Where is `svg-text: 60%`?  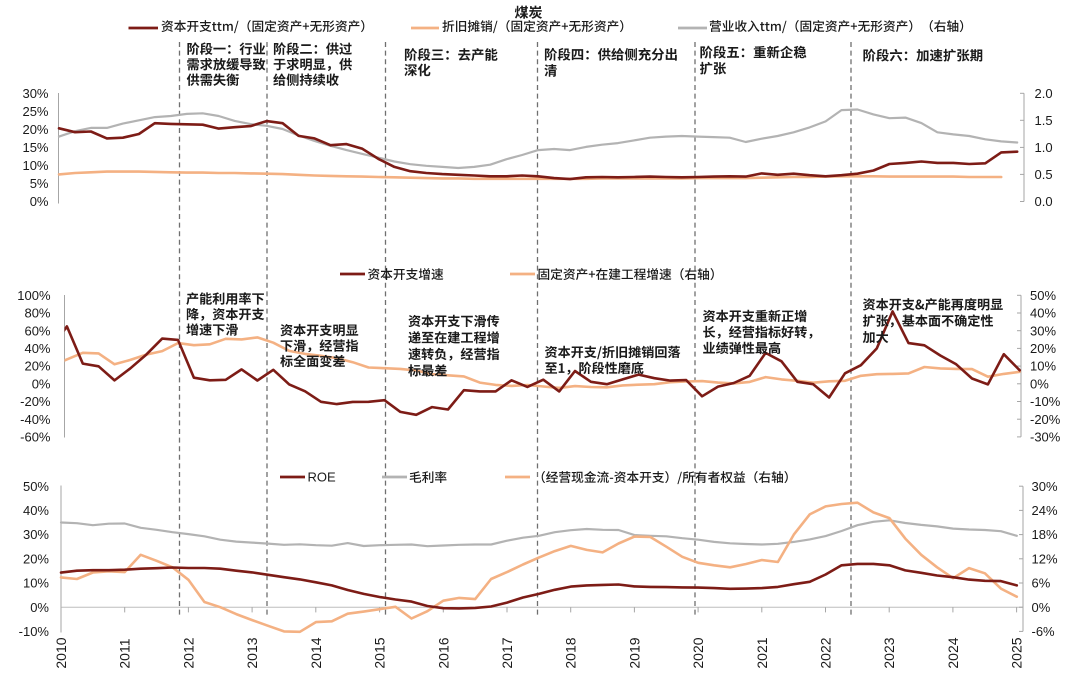
svg-text: 60% is located at coordinates (37, 330).